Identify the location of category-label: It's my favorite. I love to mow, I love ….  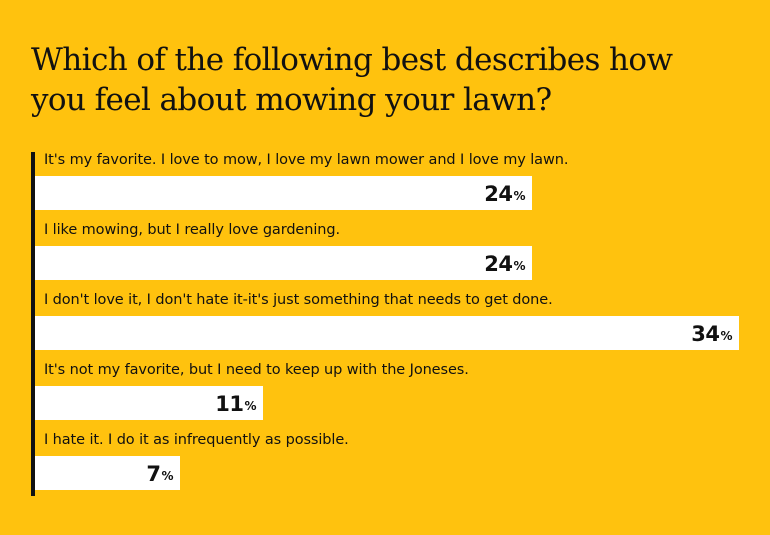
(306, 160).